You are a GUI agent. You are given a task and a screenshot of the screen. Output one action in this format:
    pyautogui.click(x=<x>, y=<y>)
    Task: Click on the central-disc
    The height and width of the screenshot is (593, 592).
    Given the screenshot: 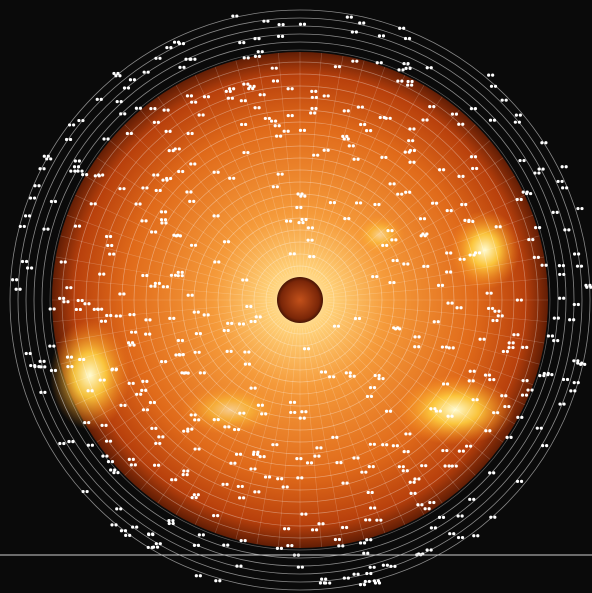 What is the action you would take?
    pyautogui.click(x=300, y=300)
    